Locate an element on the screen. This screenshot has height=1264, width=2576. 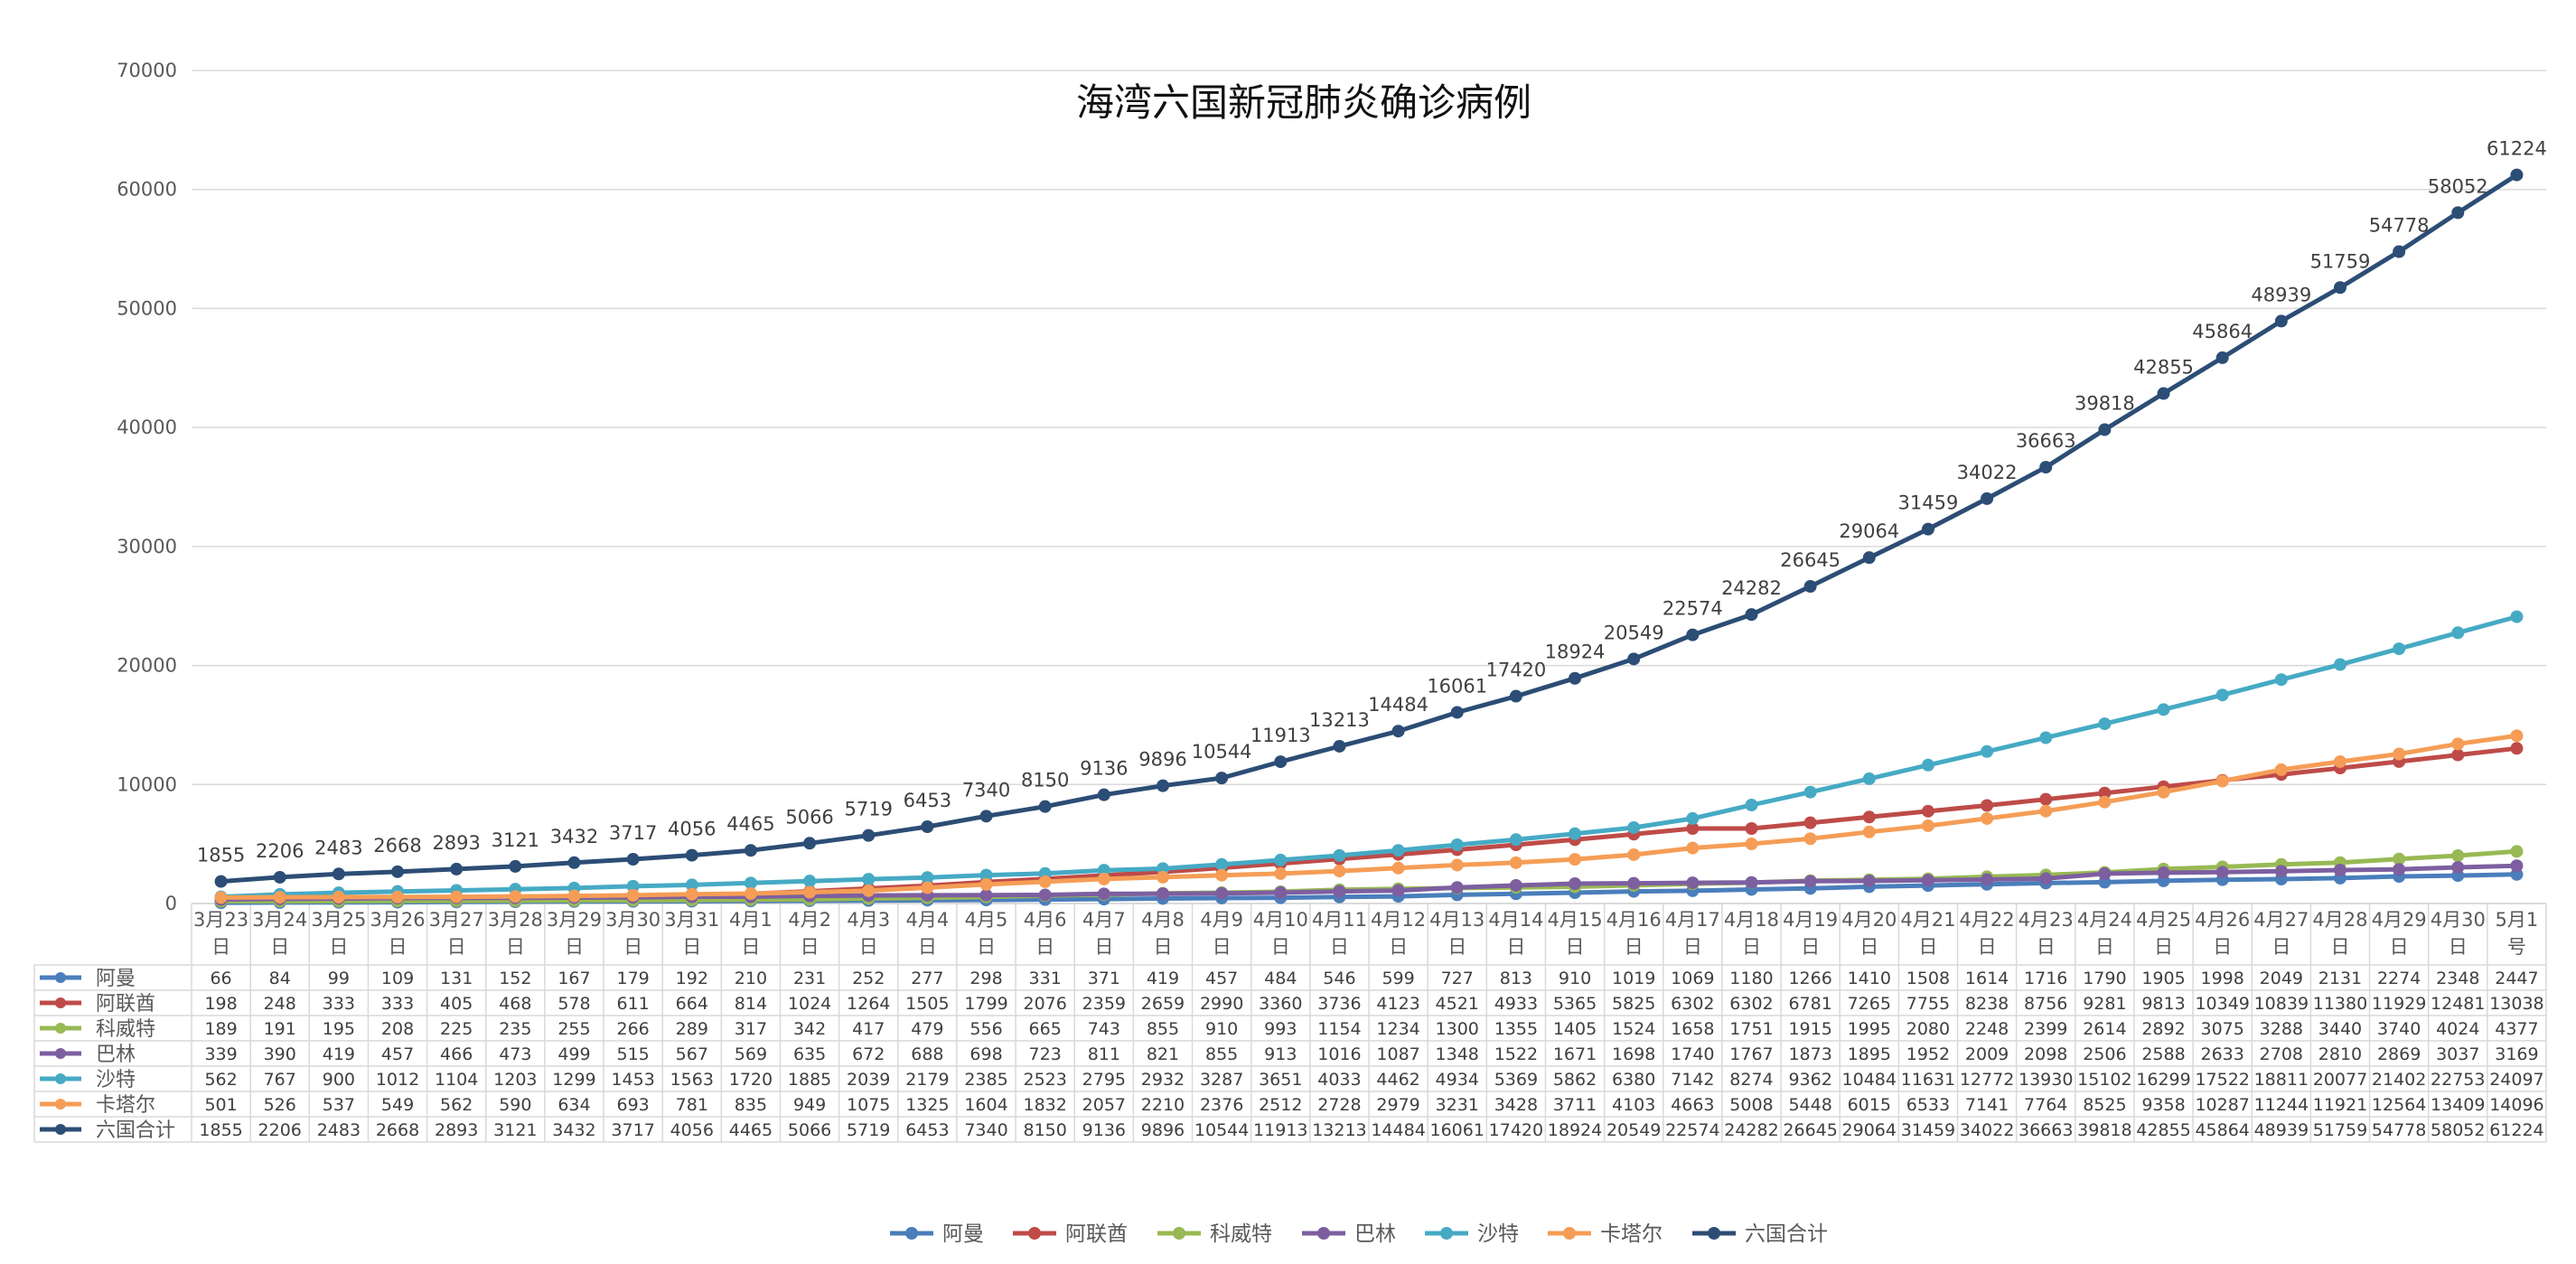
table-cell: 549 is located at coordinates (397, 1105).